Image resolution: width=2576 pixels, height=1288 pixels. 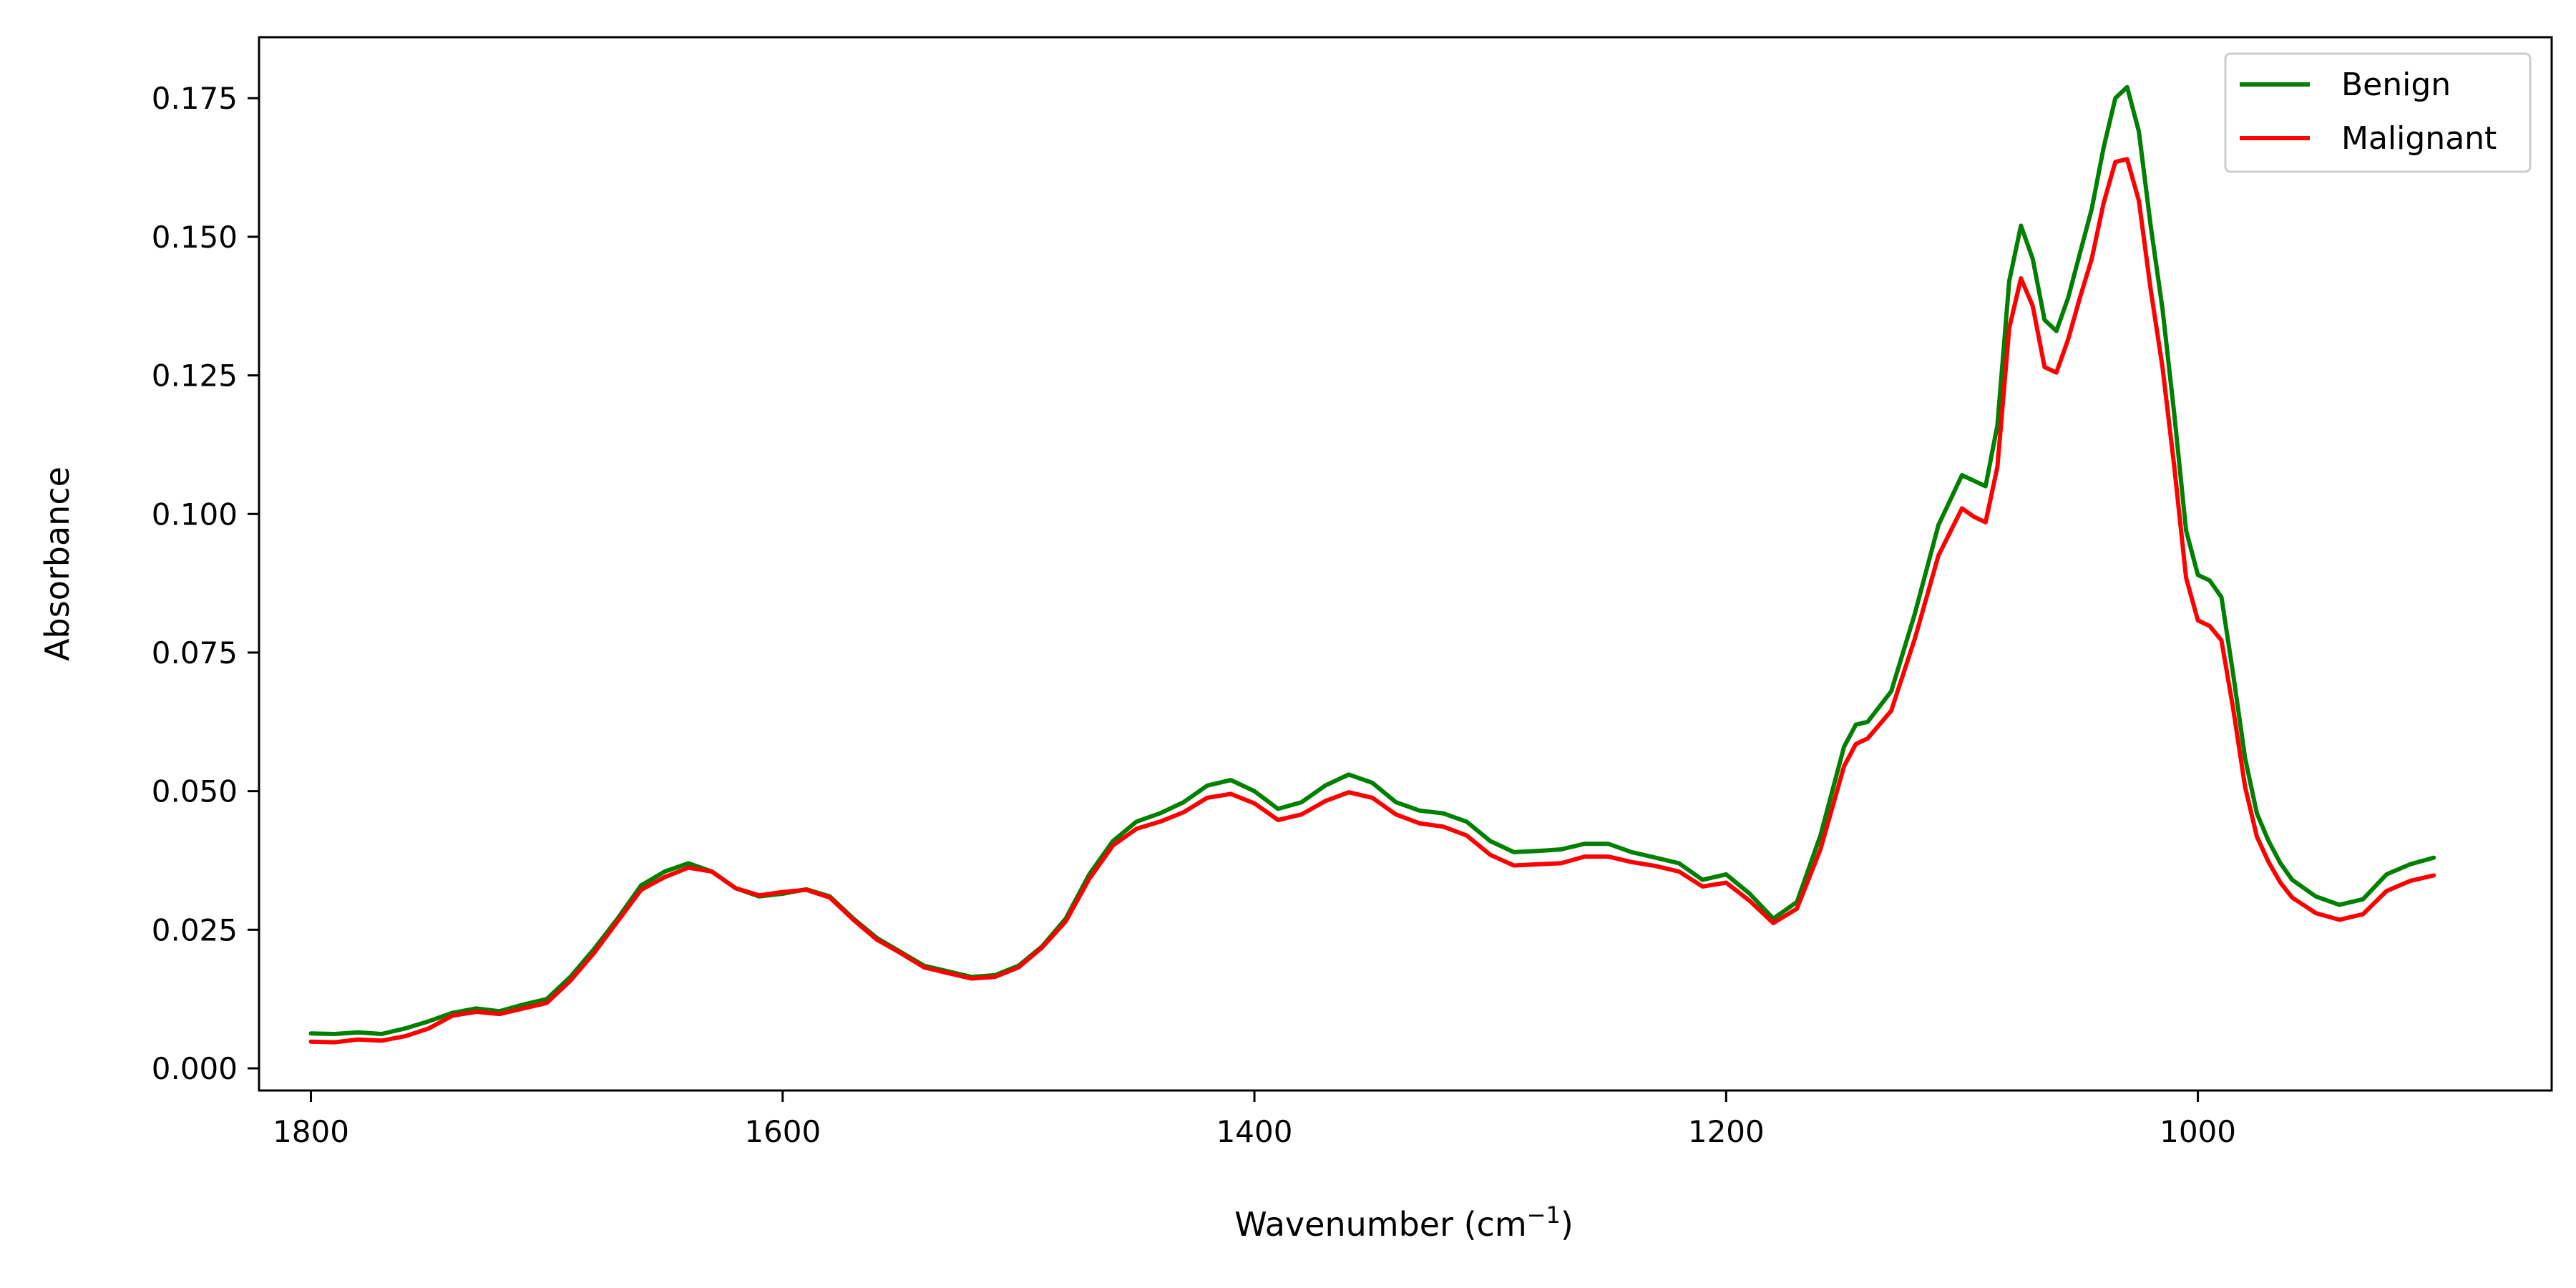 What do you see at coordinates (2378, 112) in the screenshot?
I see `legend: Benign Malignant` at bounding box center [2378, 112].